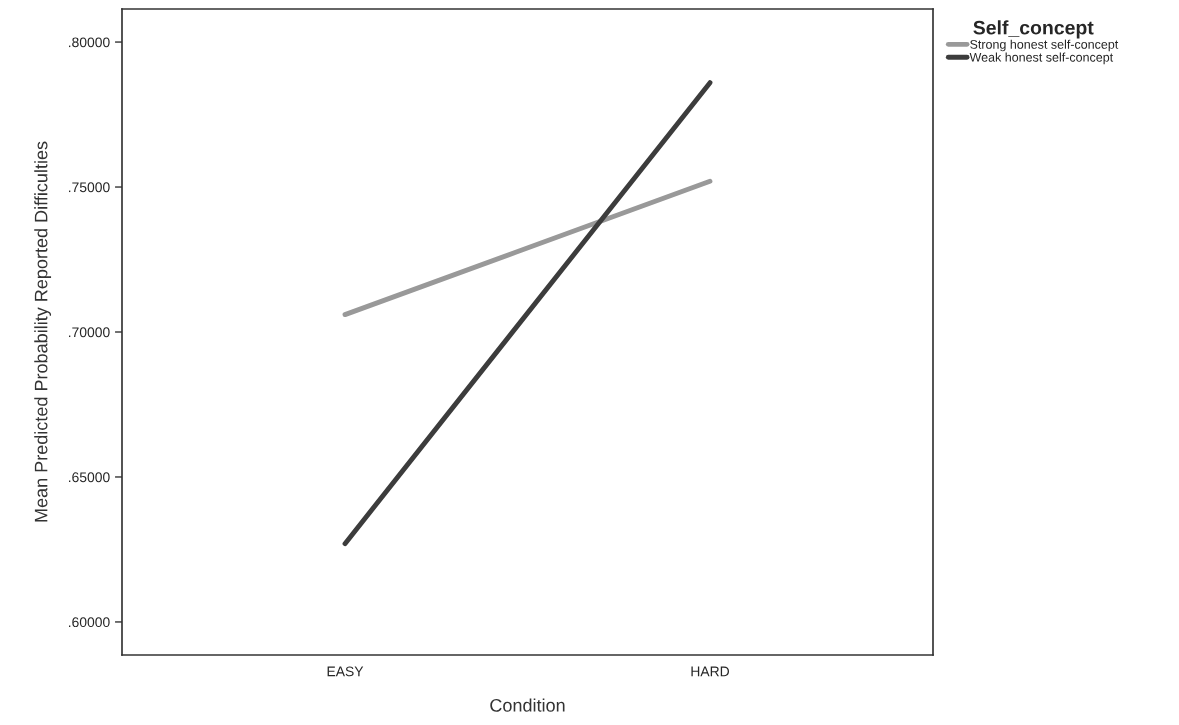 The image size is (1179, 725). What do you see at coordinates (710, 671) in the screenshot?
I see `x-tick-label: HARD` at bounding box center [710, 671].